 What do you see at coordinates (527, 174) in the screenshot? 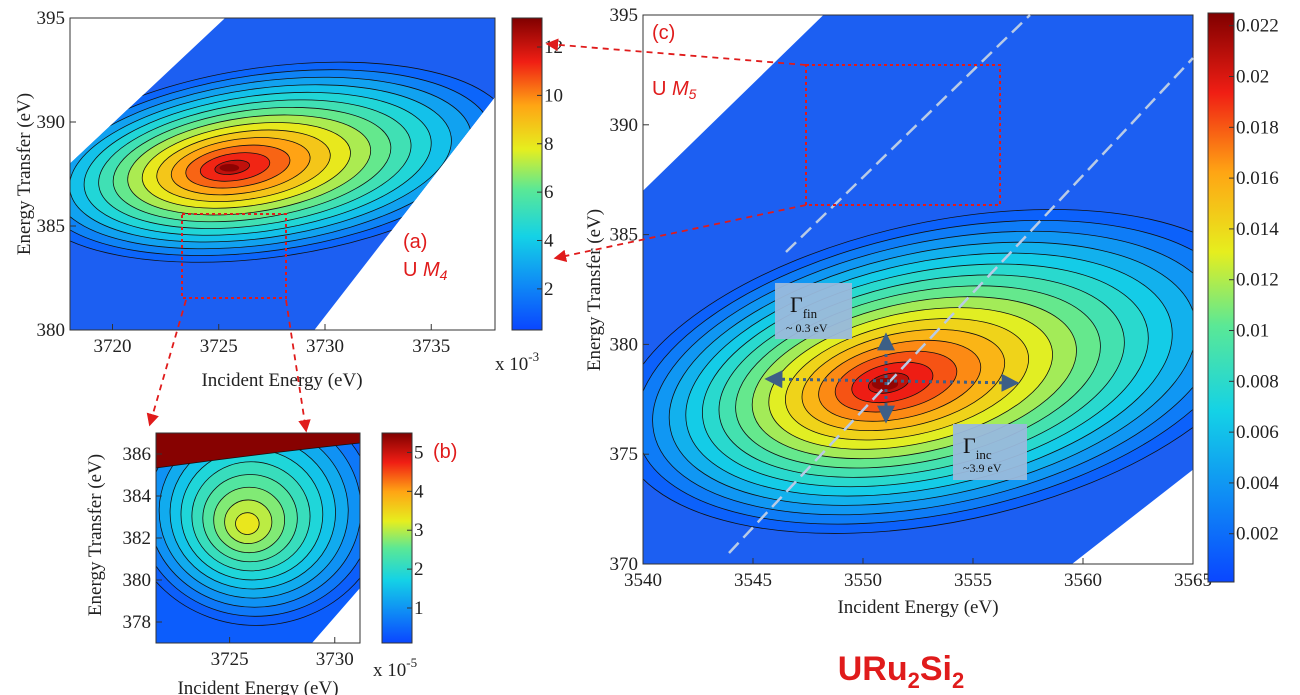
I see `panel-a-colorbar` at bounding box center [527, 174].